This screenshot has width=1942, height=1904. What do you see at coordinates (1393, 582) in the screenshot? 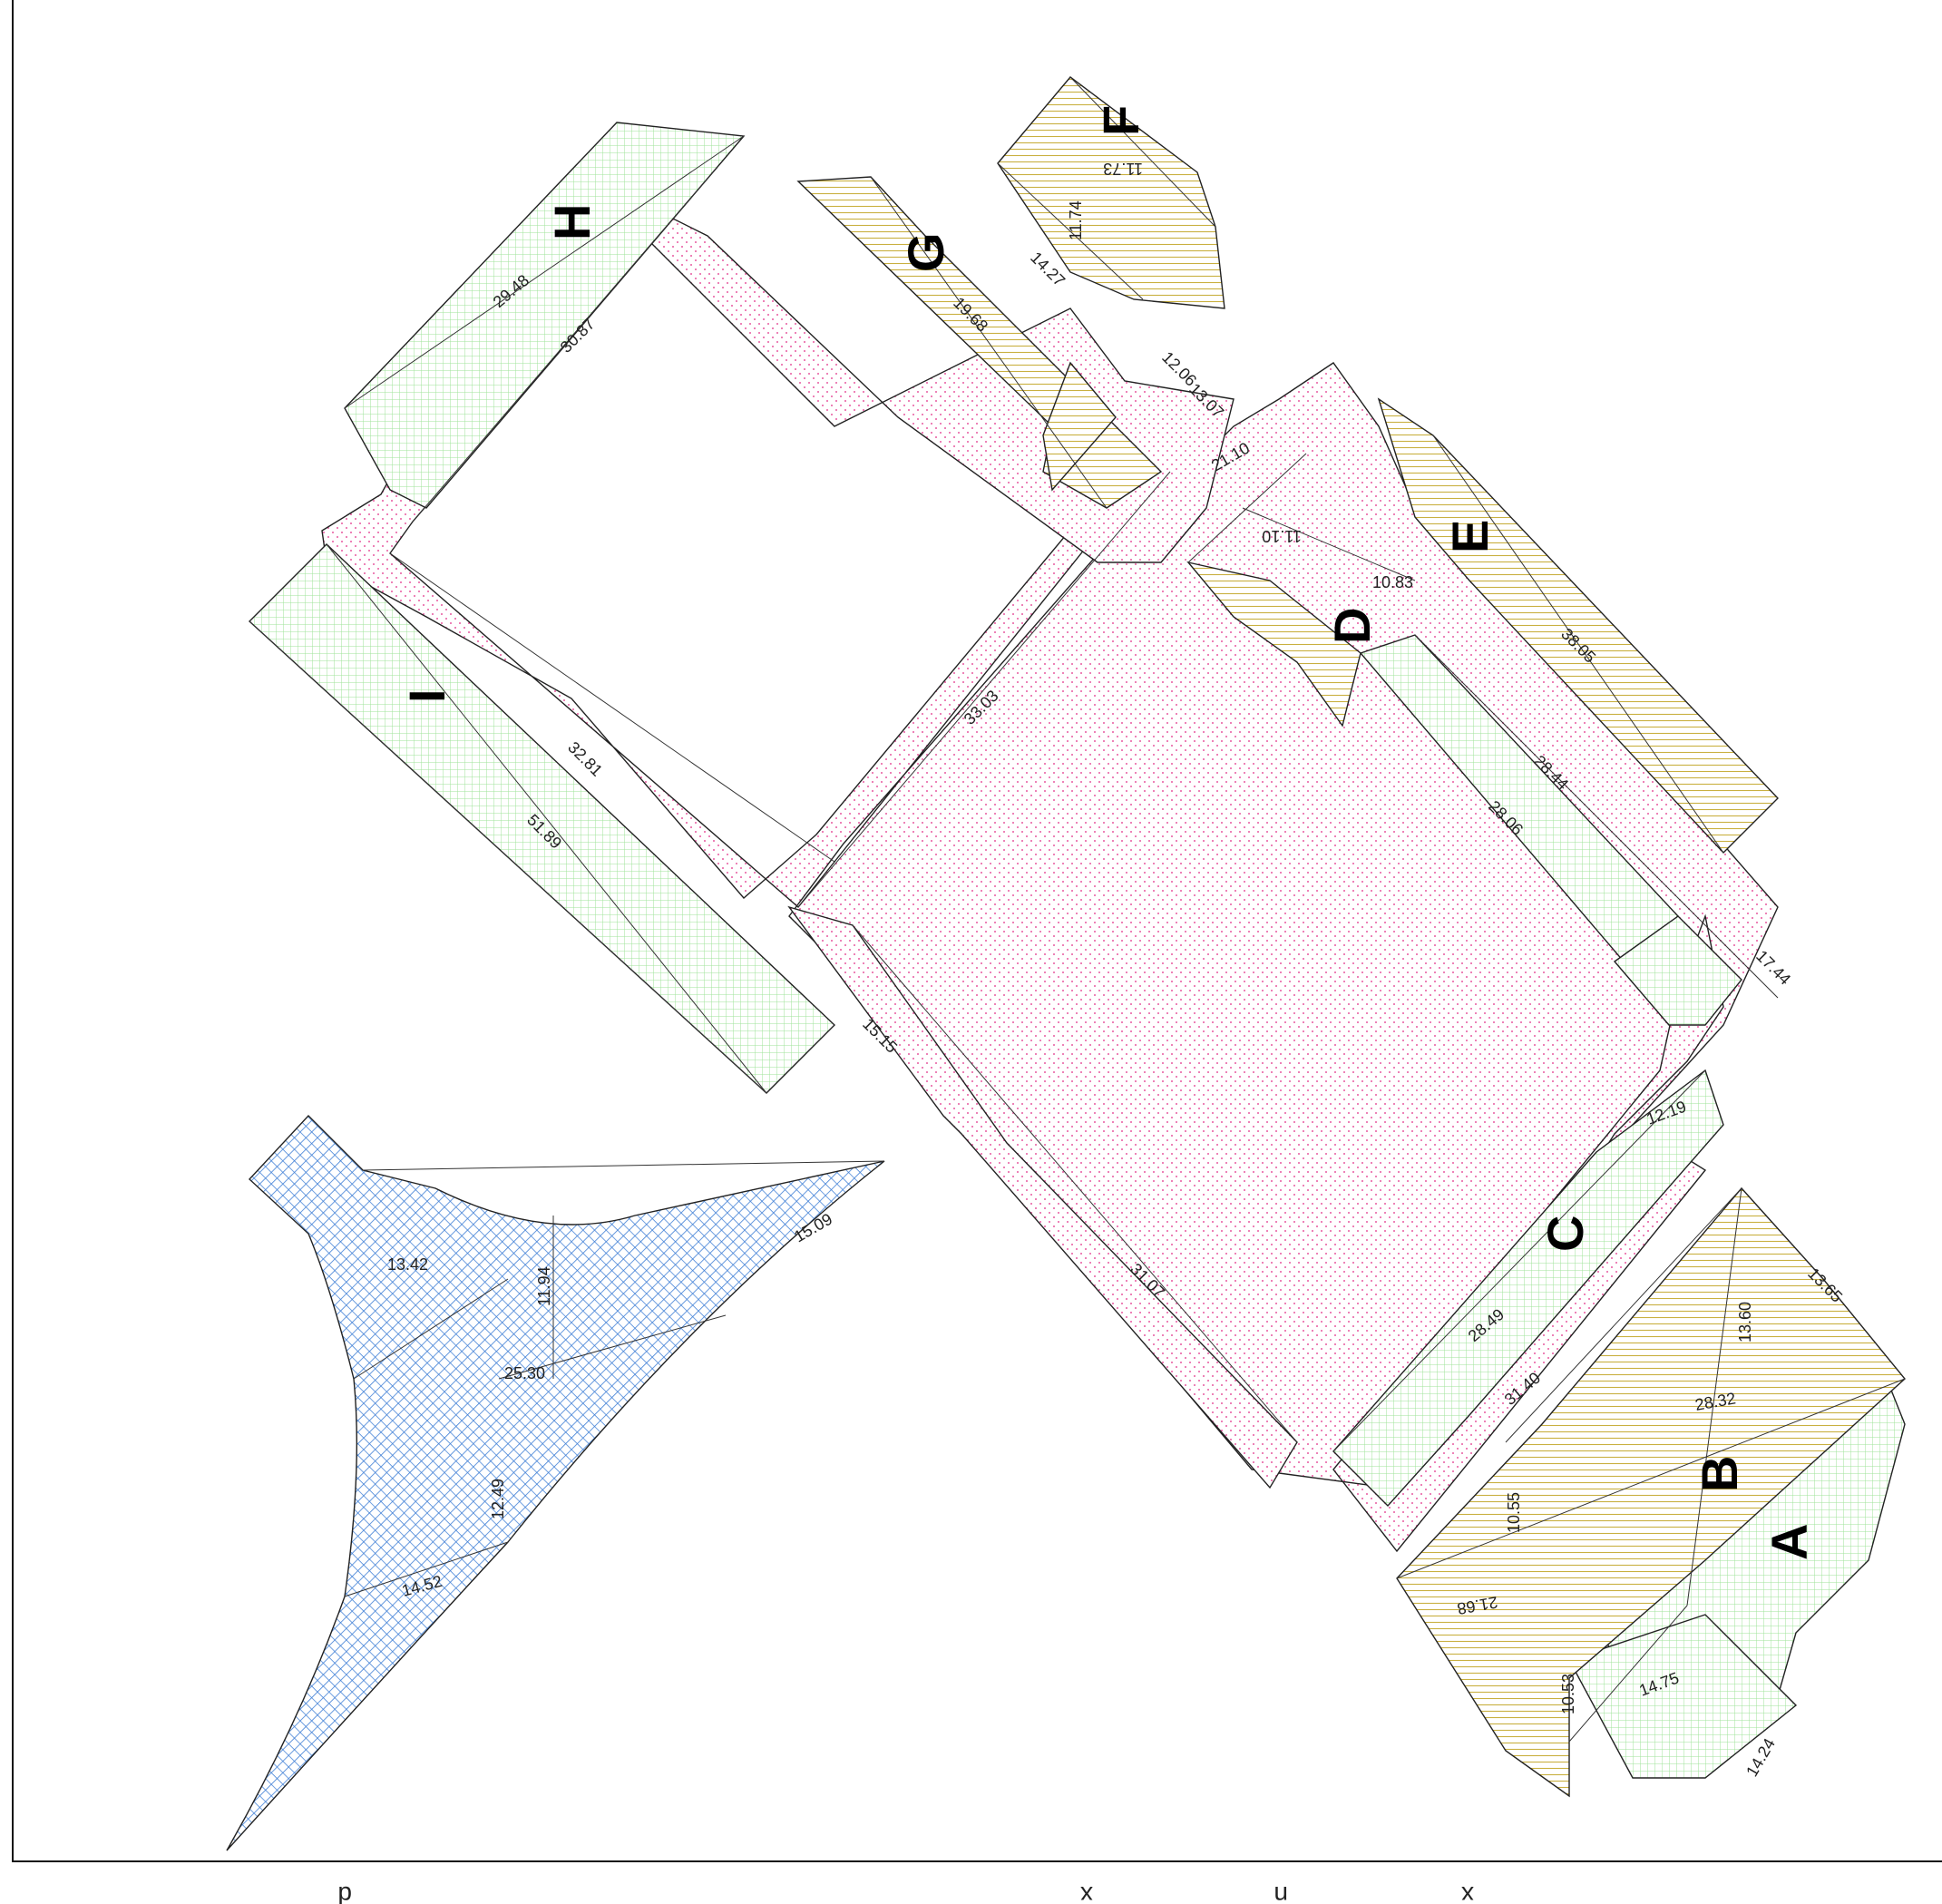
I see `dimension-label: 10.83` at bounding box center [1393, 582].